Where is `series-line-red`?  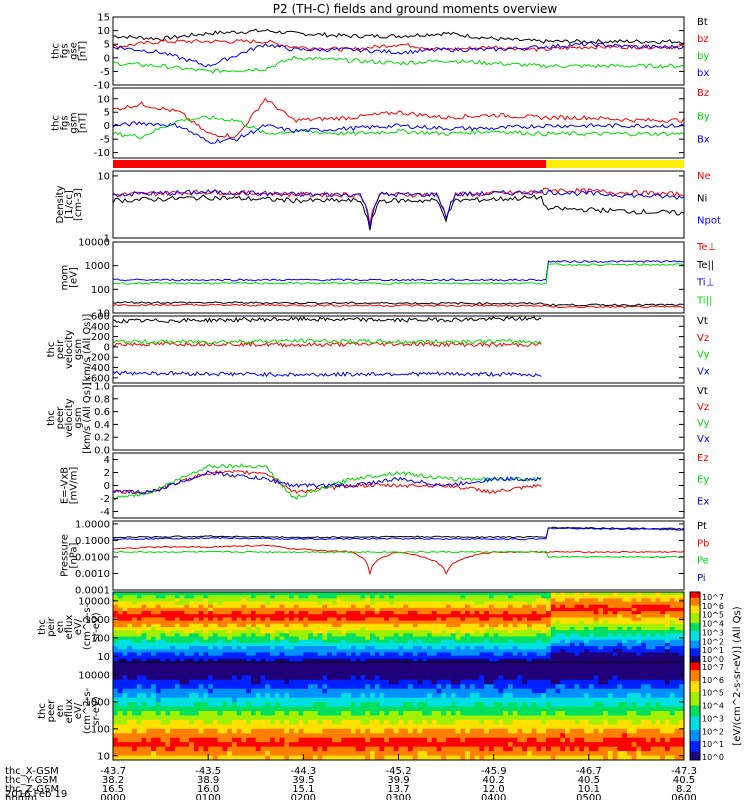
series-line-red is located at coordinates (398, 45).